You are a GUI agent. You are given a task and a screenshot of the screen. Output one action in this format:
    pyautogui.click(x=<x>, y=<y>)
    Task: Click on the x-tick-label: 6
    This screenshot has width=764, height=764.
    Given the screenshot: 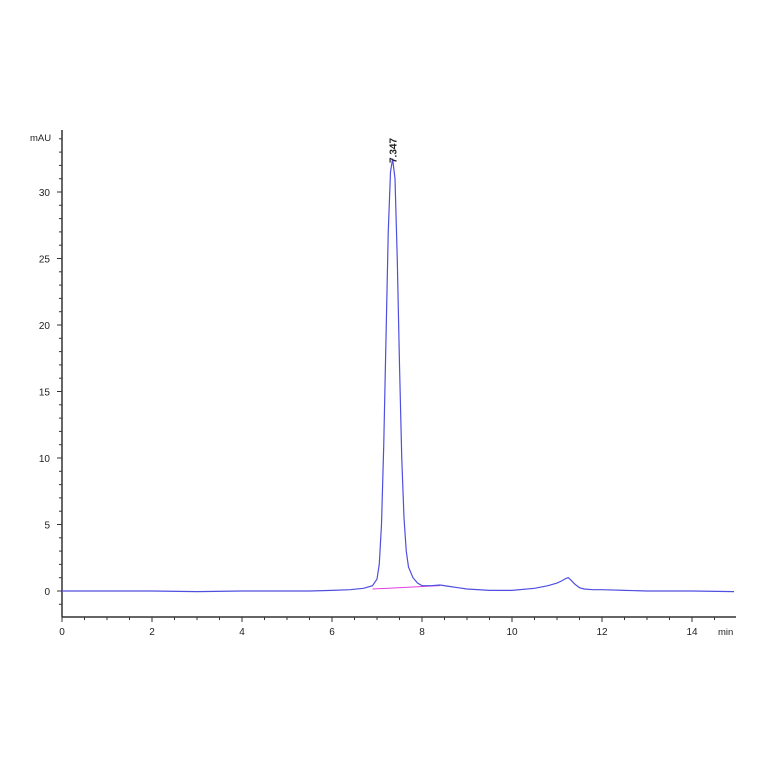 What is the action you would take?
    pyautogui.click(x=332, y=632)
    